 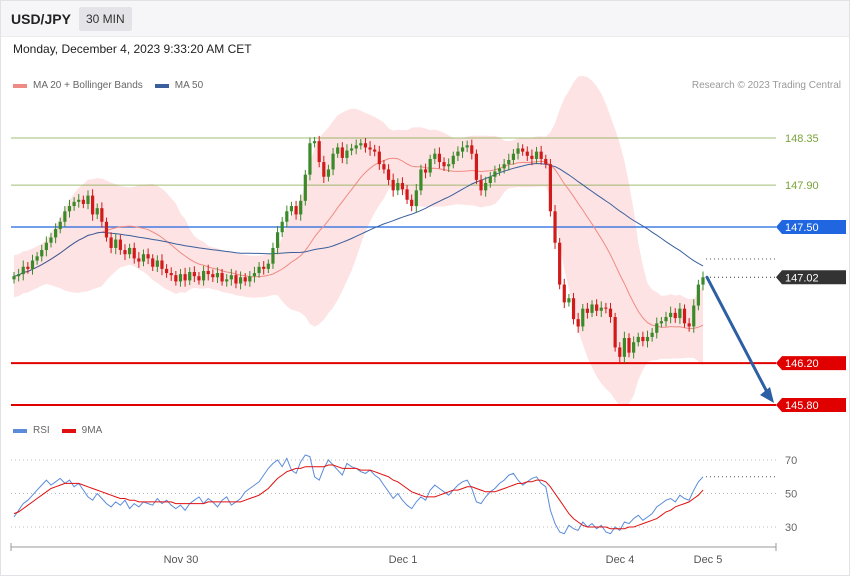 I want to click on chart-header: USD/JPY 30 MIN, so click(x=425, y=18).